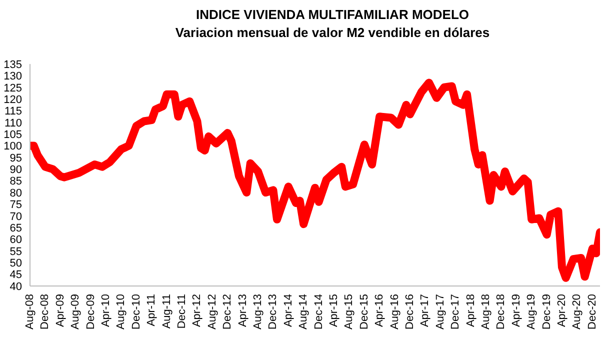 This screenshot has height=338, width=605. I want to click on x-tick-label: Apr-13, so click(242, 311).